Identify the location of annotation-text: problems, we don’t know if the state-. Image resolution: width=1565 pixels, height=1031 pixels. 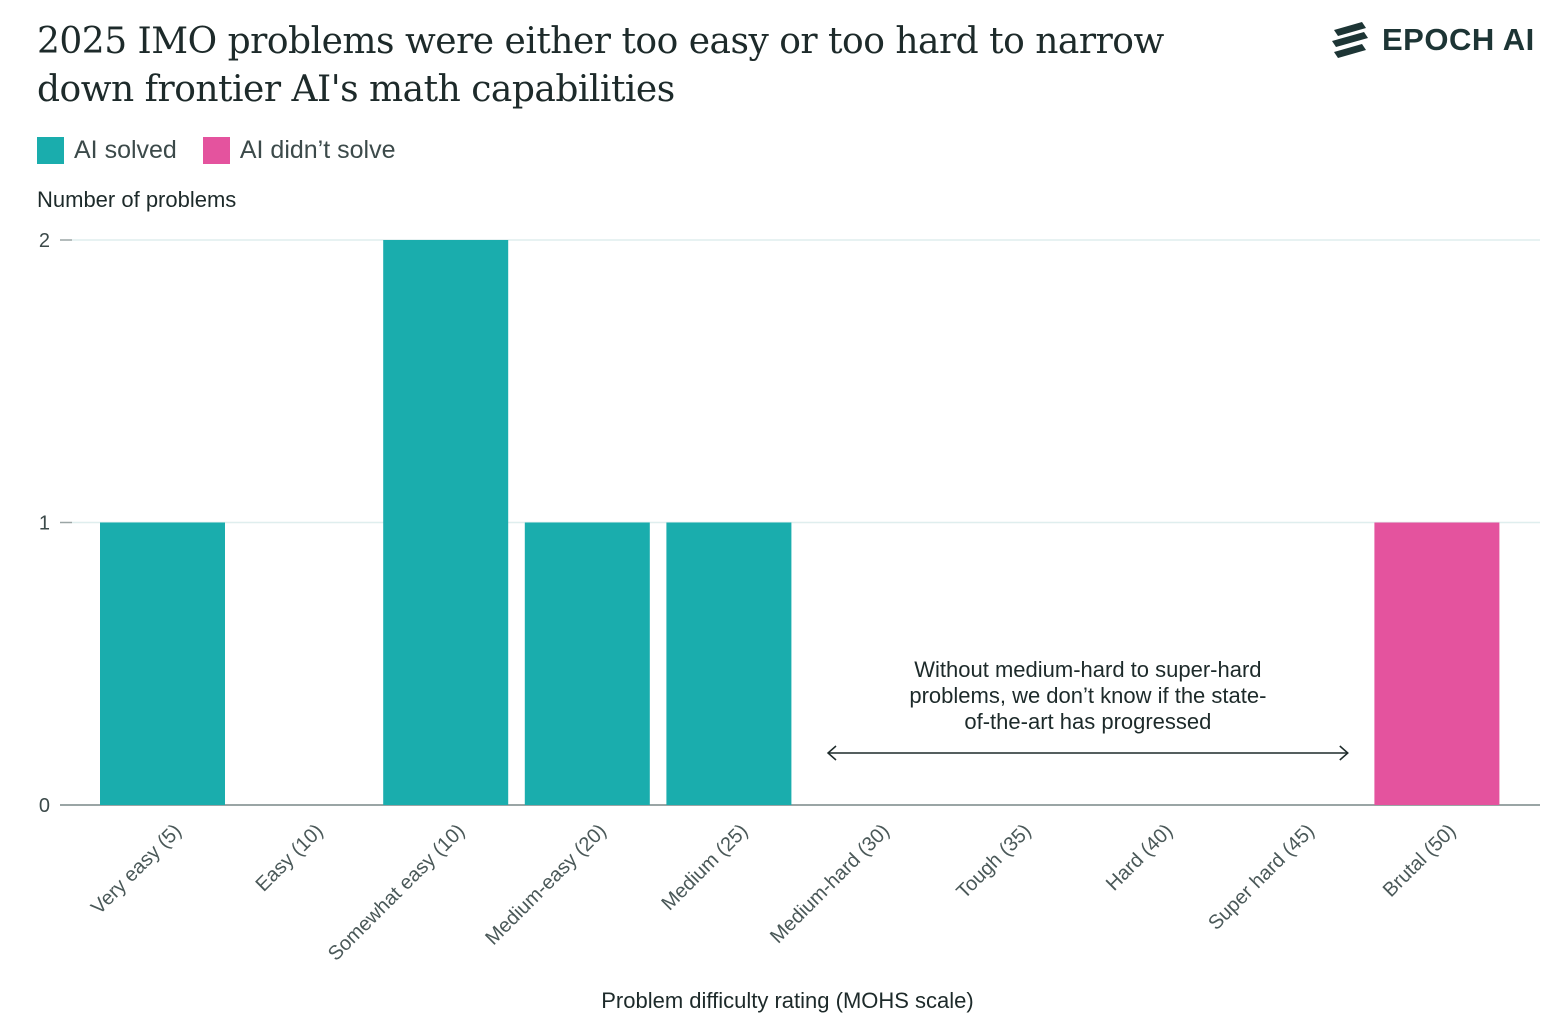
(1087, 695).